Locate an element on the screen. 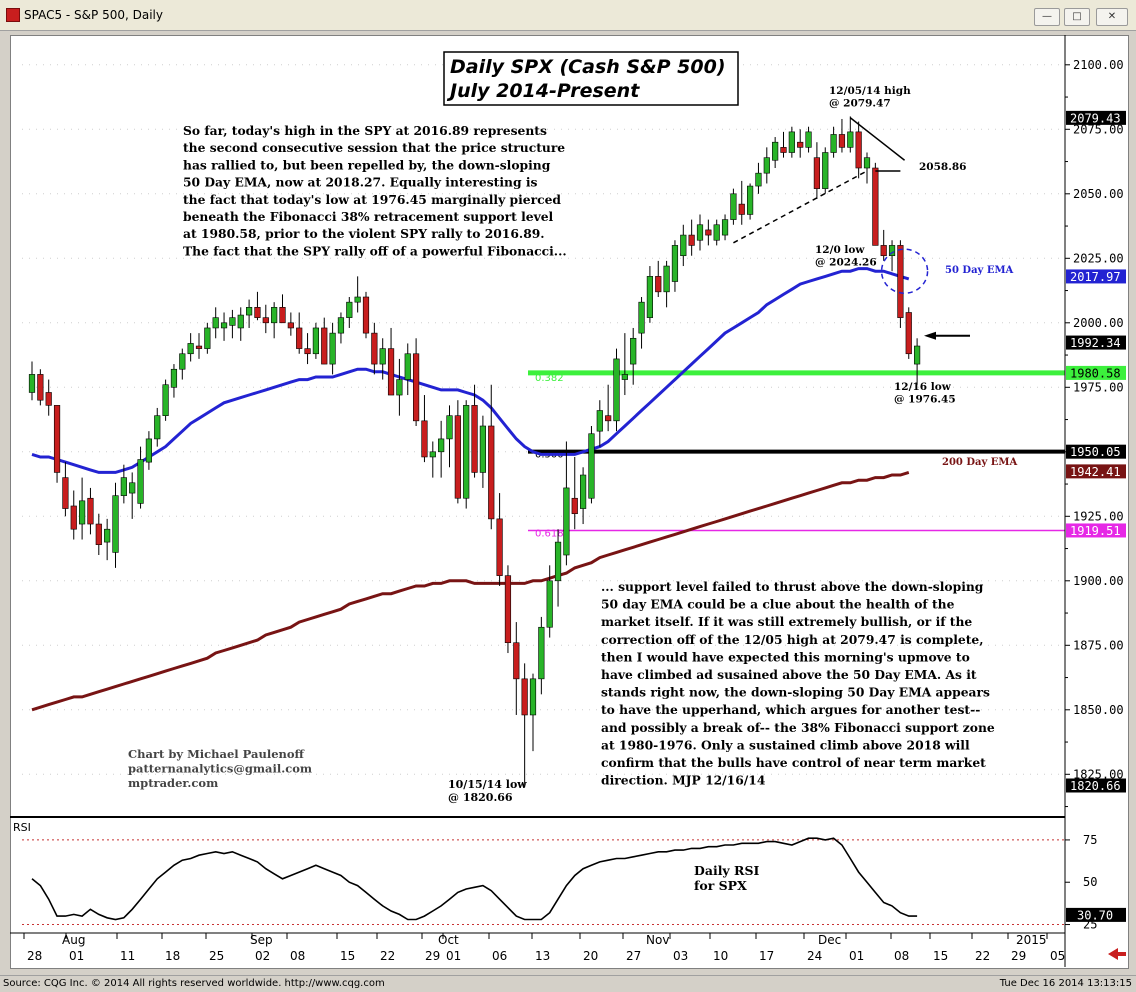 The width and height of the screenshot is (1136, 992). rsi-tick-label: 75 is located at coordinates (1090, 840).